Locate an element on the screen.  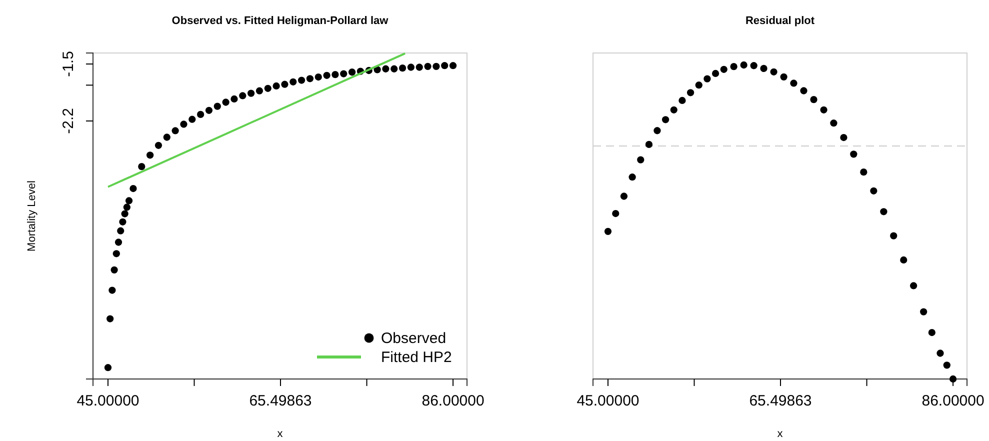
y-tick-label: -2.2 is located at coordinates (68, 121).